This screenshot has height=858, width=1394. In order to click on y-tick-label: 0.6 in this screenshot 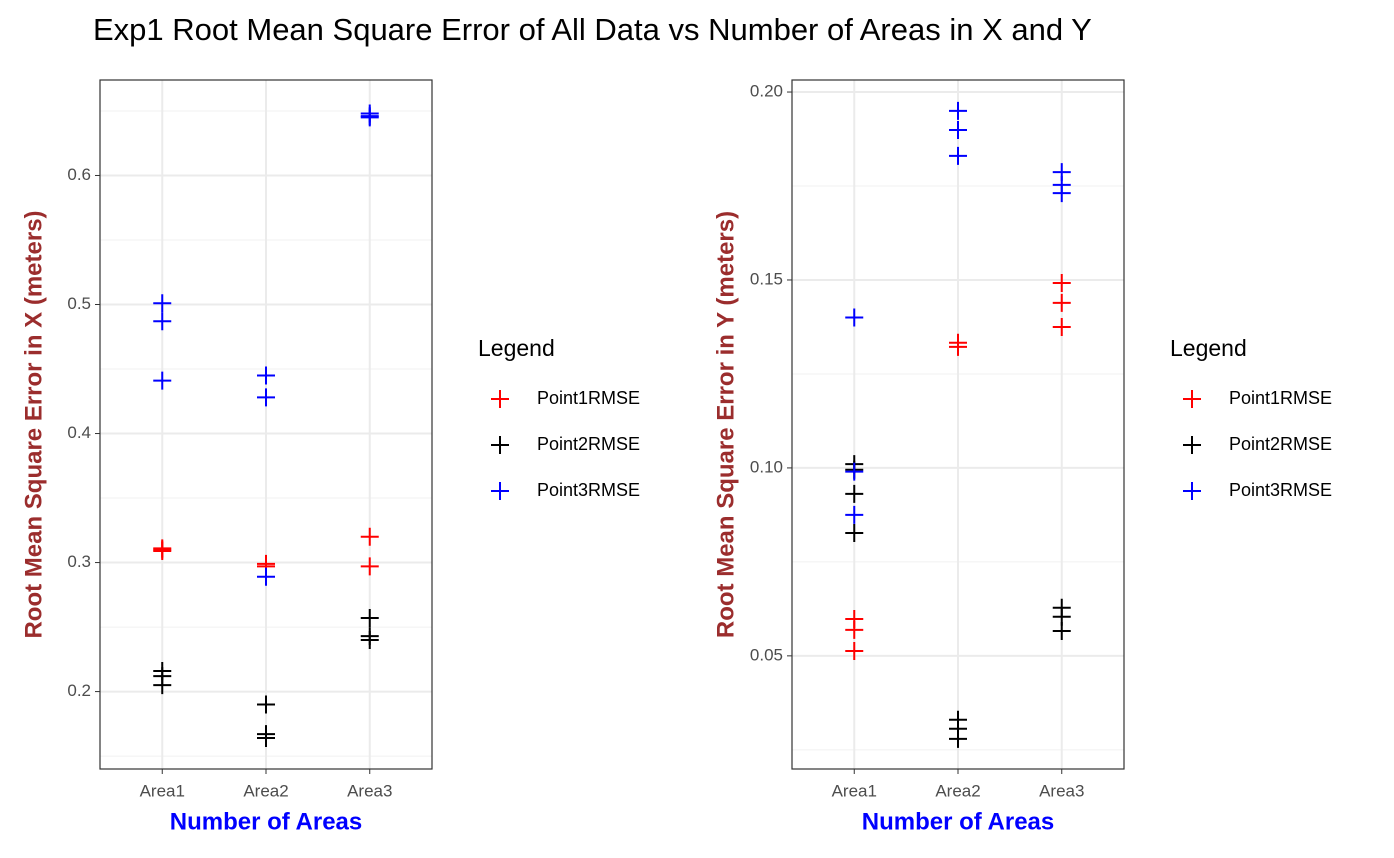, I will do `click(79, 174)`.